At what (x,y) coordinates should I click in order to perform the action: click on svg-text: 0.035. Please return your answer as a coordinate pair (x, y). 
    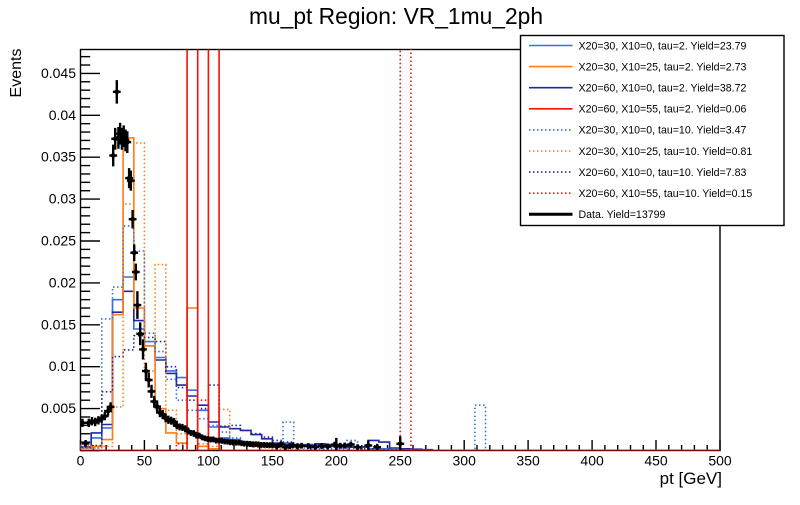
    Looking at the image, I should click on (58, 157).